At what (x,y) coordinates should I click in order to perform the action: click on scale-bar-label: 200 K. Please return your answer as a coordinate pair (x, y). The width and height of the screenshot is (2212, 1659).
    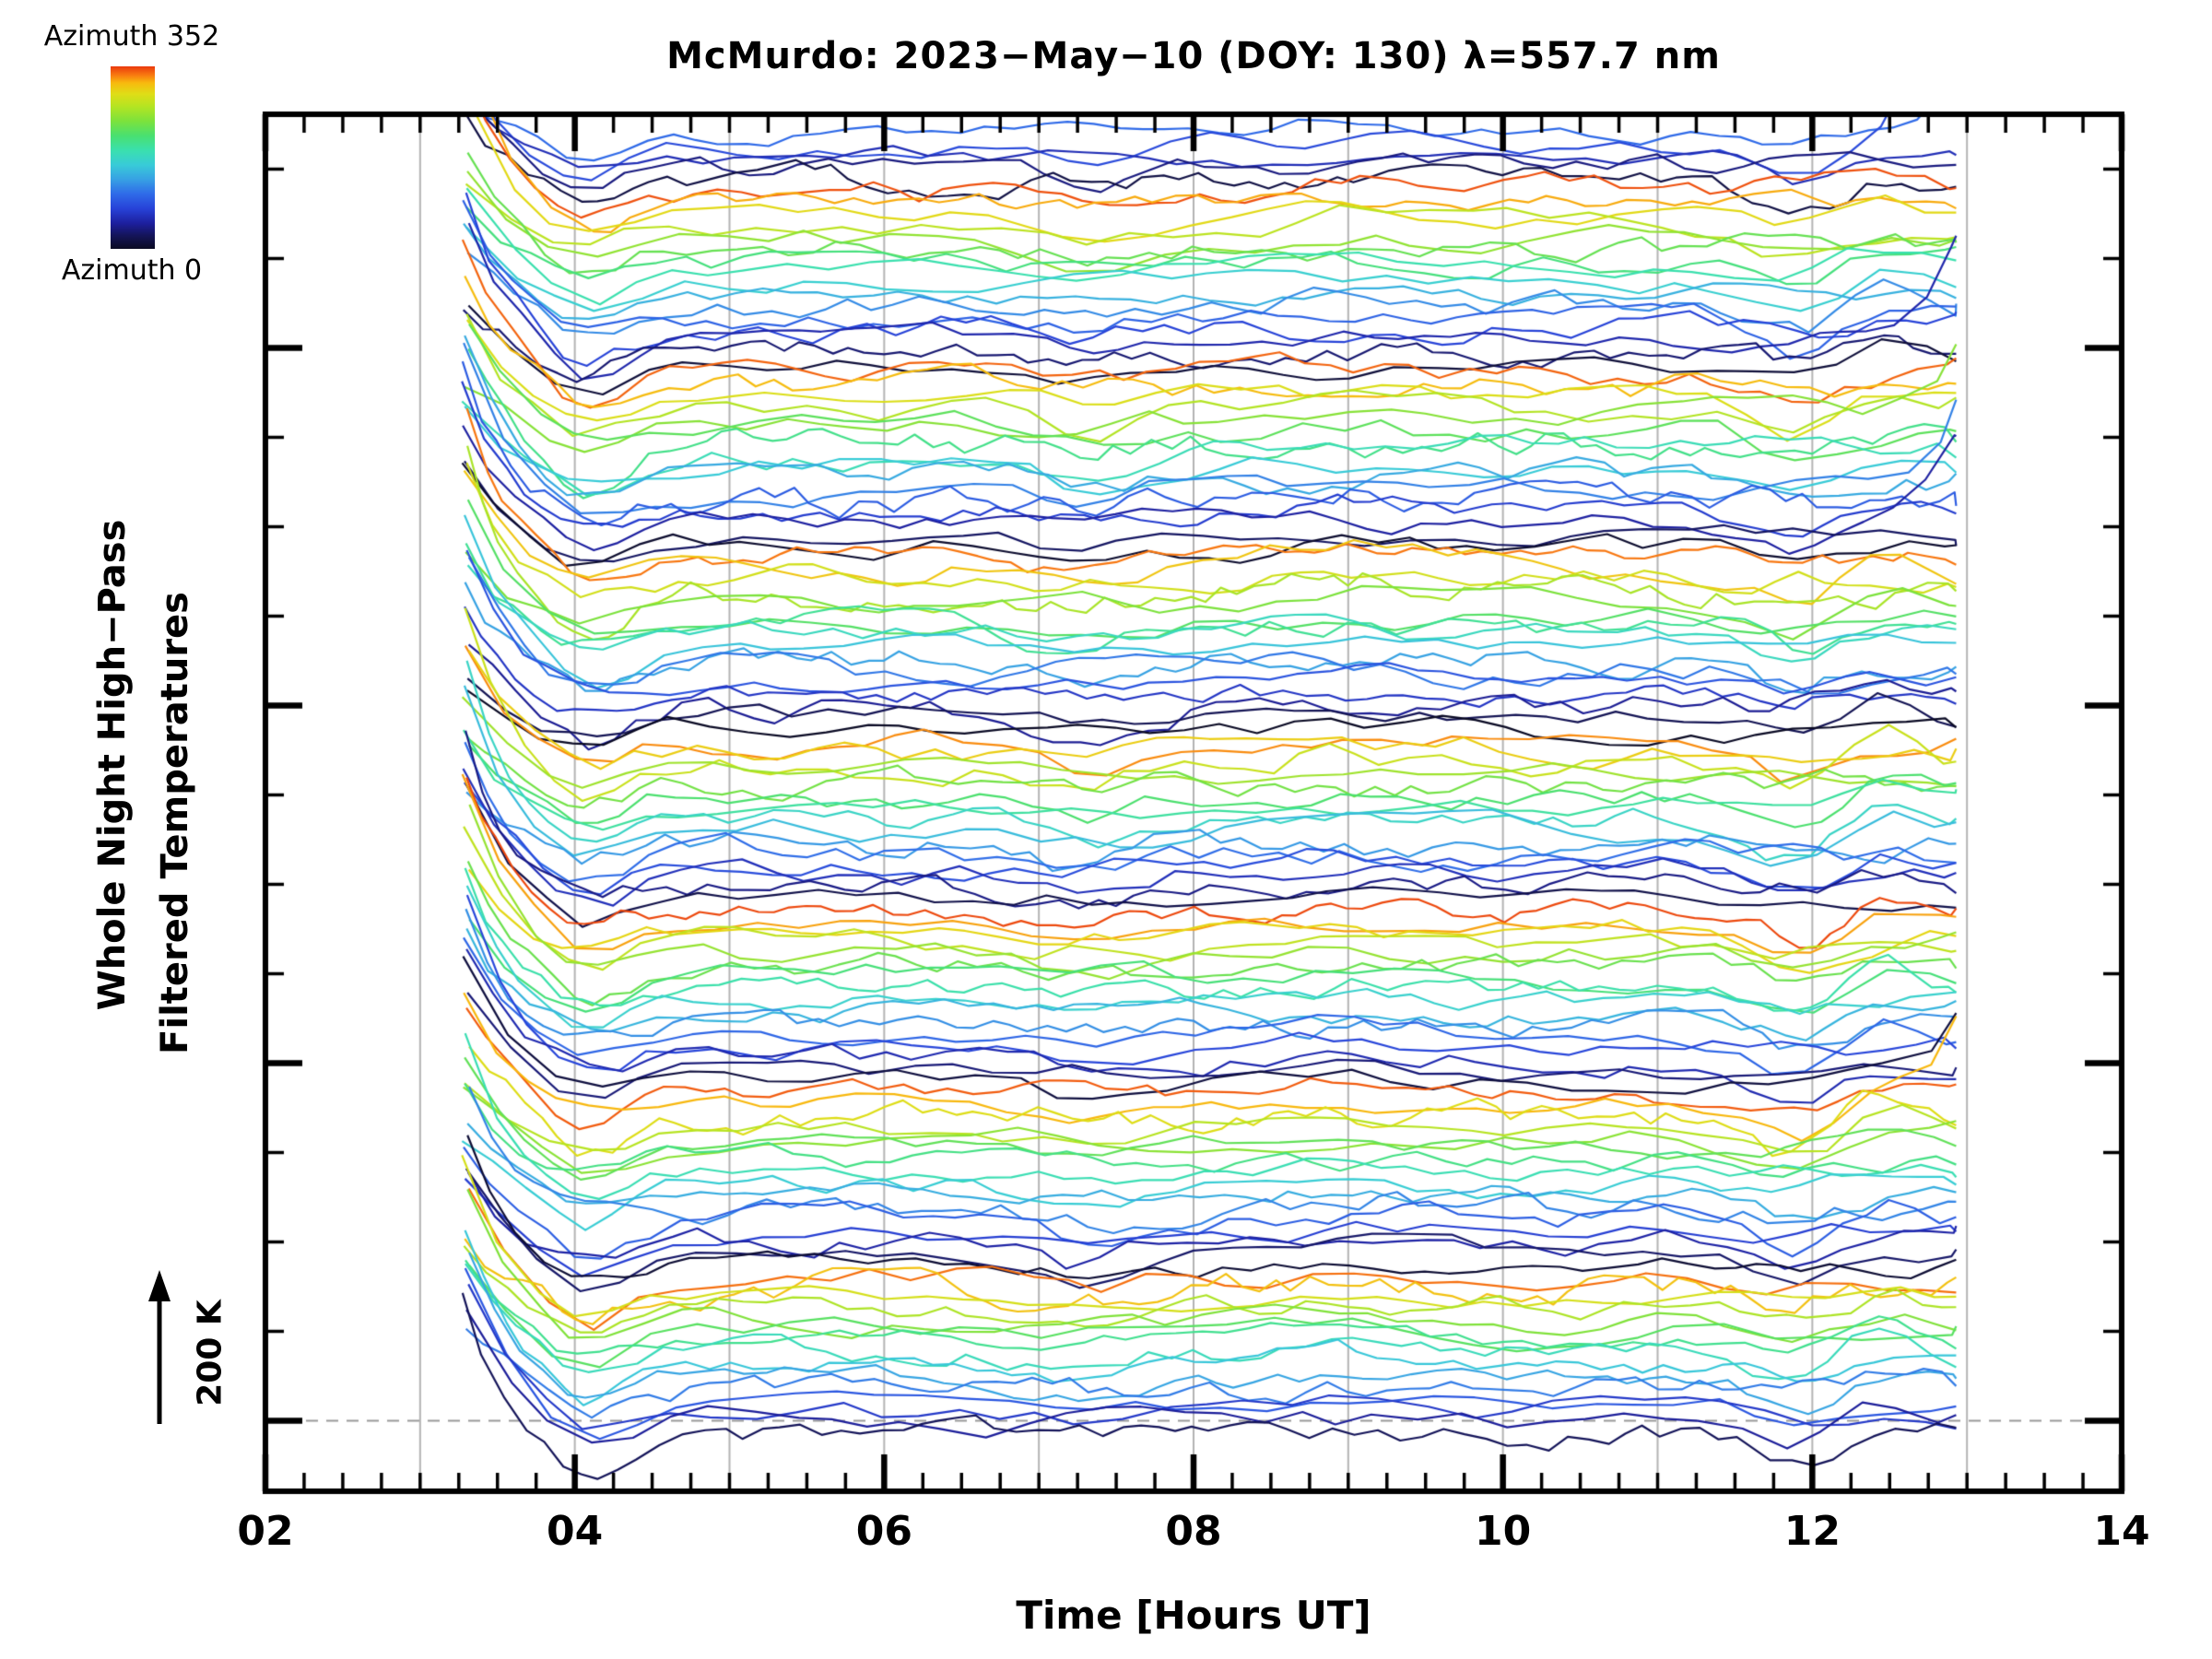
    Looking at the image, I should click on (210, 1353).